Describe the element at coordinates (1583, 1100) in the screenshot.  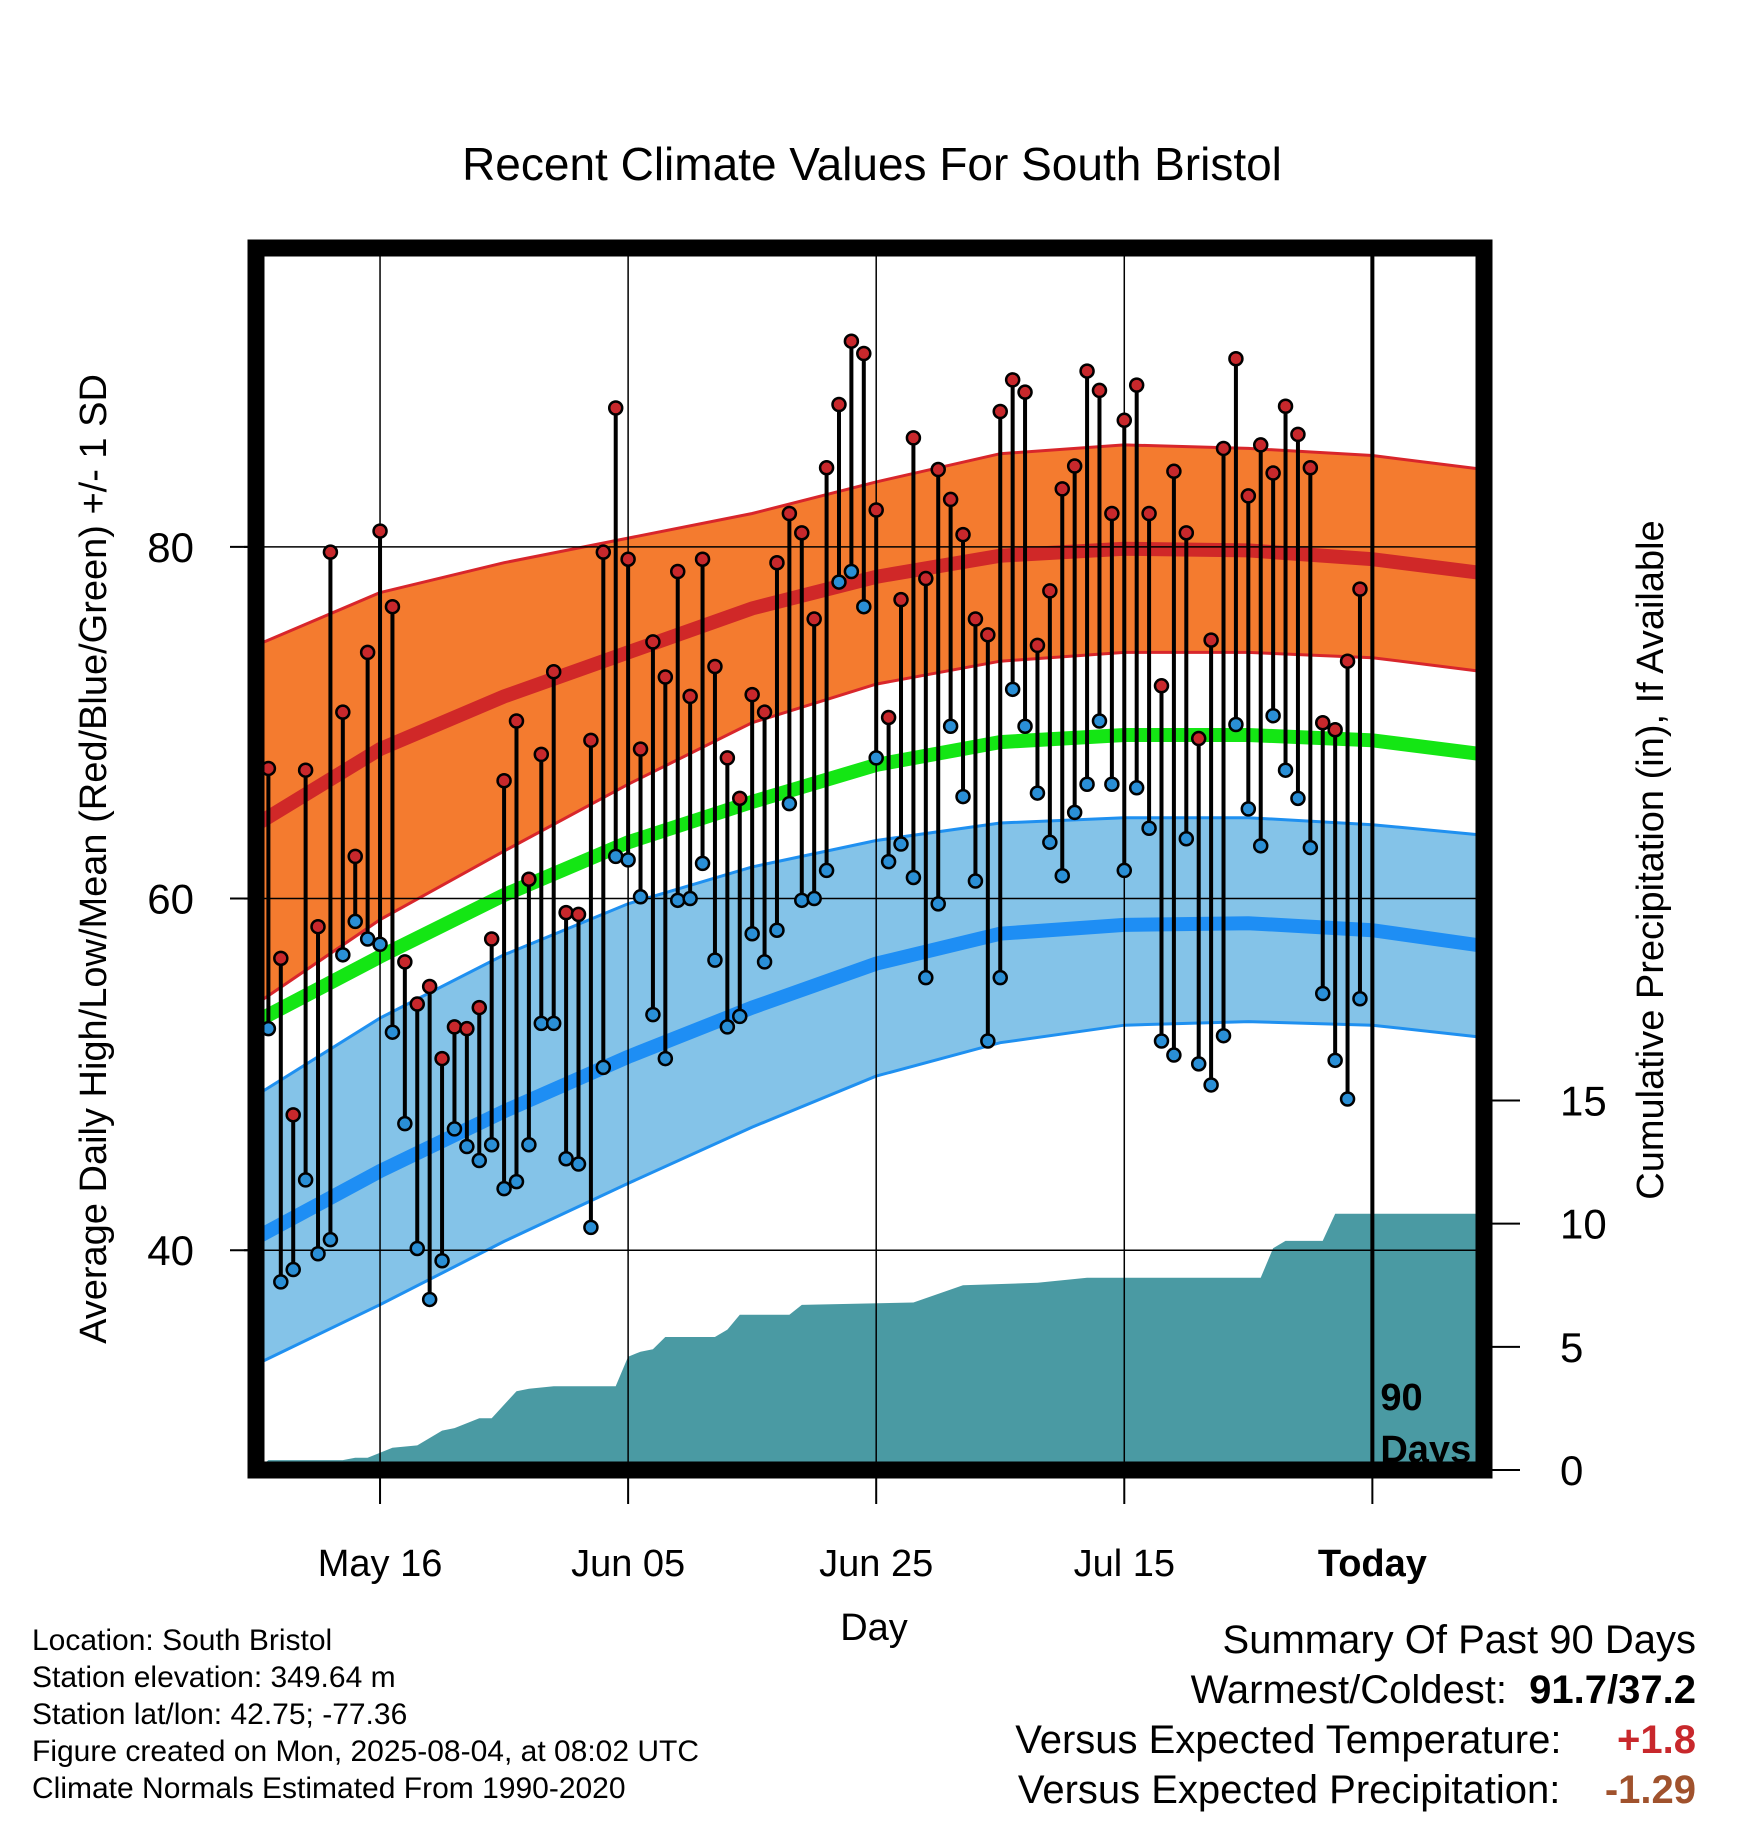
I see `y2-tick-label: 15` at that location.